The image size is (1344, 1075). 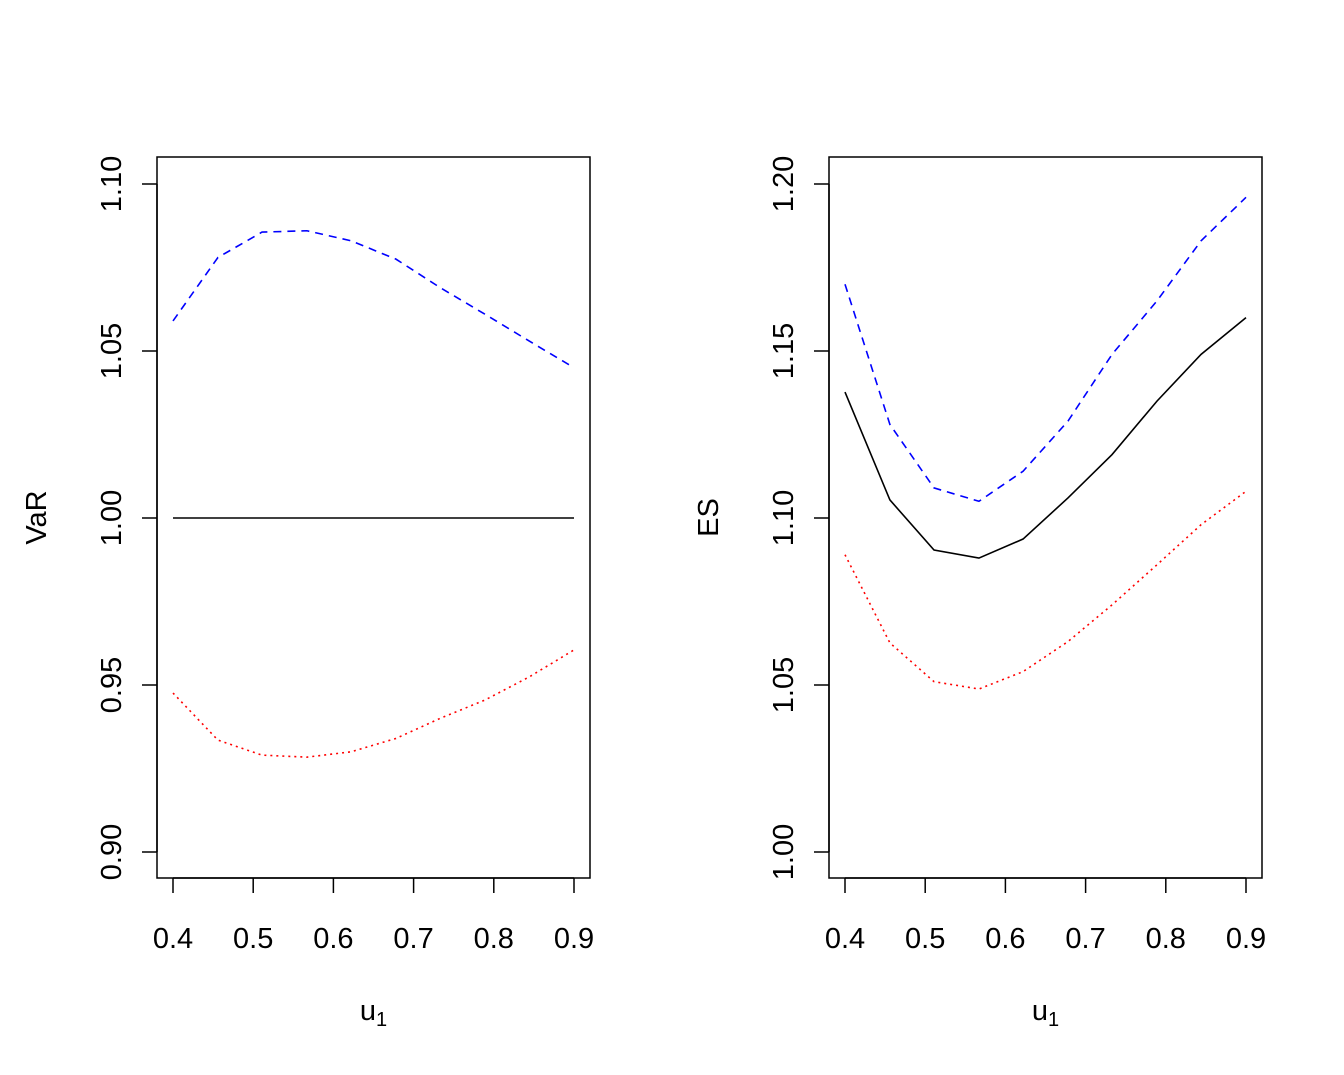 What do you see at coordinates (709, 517) in the screenshot?
I see `y-axis-label: ES` at bounding box center [709, 517].